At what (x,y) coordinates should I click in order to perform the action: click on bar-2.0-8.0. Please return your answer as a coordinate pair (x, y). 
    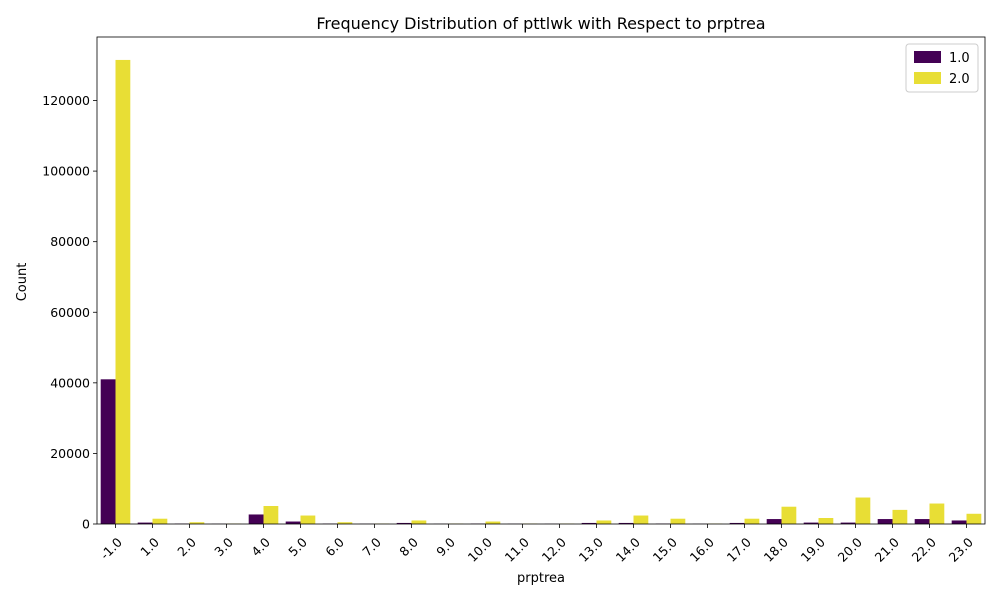
    Looking at the image, I should click on (419, 522).